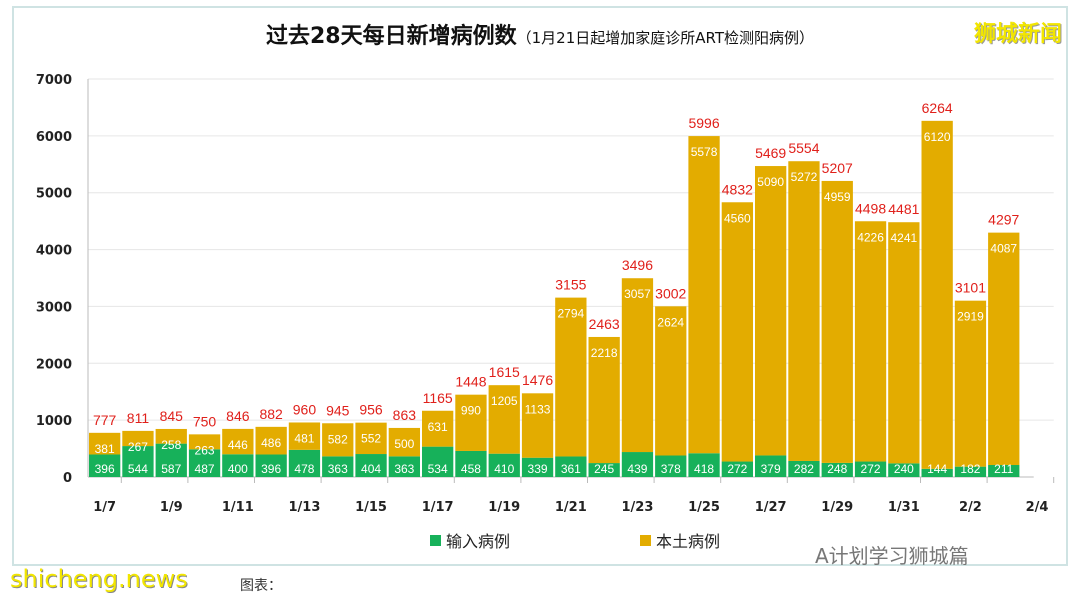 This screenshot has width=1080, height=601. I want to click on y-tick-label: 7000, so click(54, 80).